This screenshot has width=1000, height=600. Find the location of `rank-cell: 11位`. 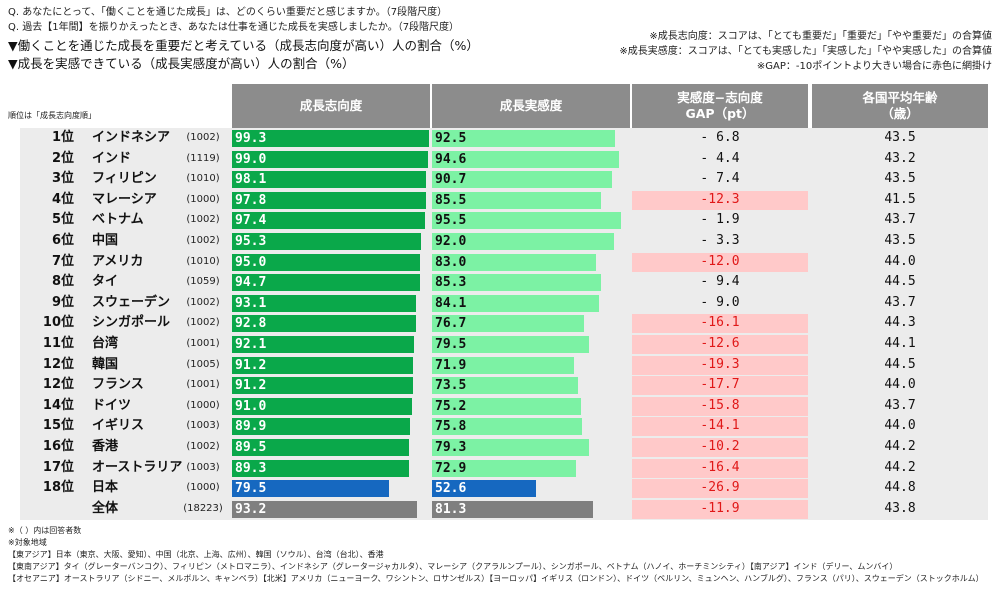

rank-cell: 11位 is located at coordinates (58, 343).